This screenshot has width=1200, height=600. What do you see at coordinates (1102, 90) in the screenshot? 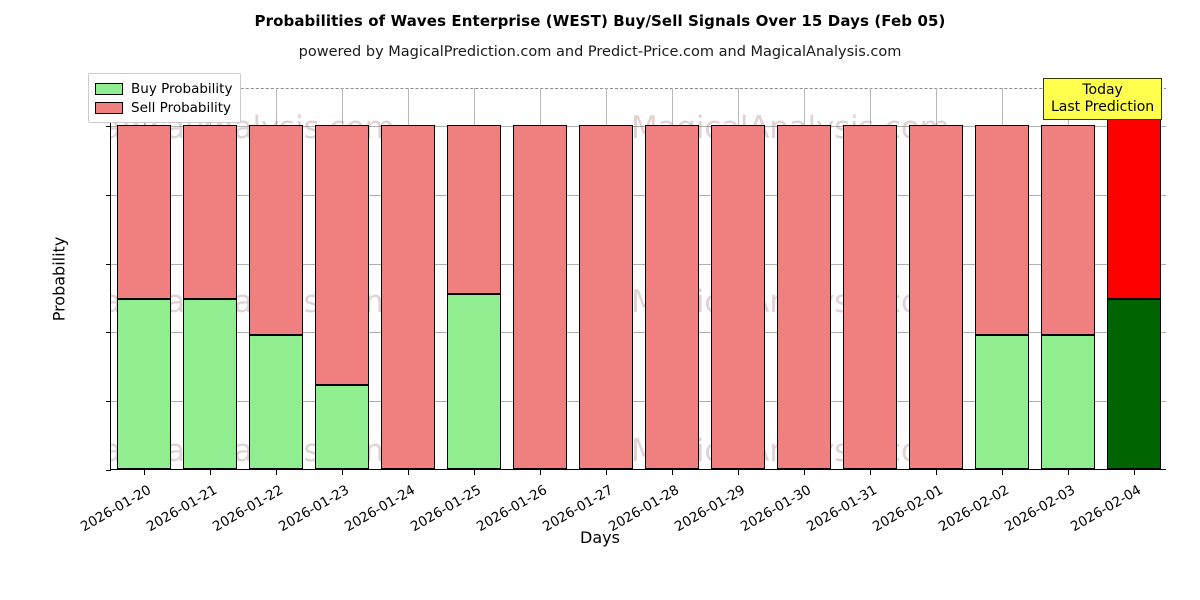
I see `today-annotation-line1: Today` at bounding box center [1102, 90].